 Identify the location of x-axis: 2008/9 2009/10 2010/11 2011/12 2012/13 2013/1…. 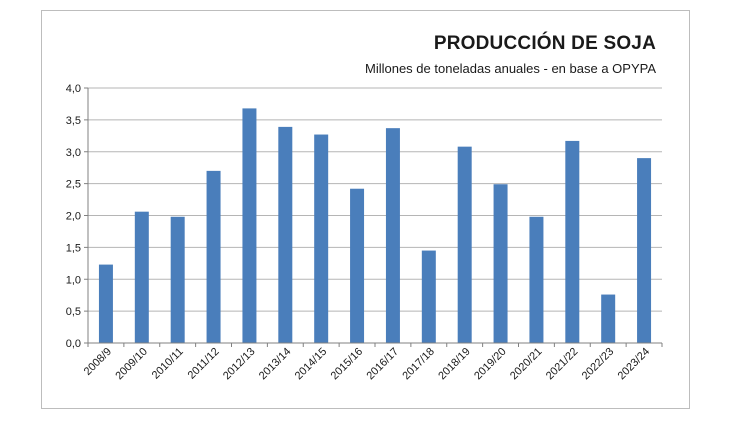
(372, 362).